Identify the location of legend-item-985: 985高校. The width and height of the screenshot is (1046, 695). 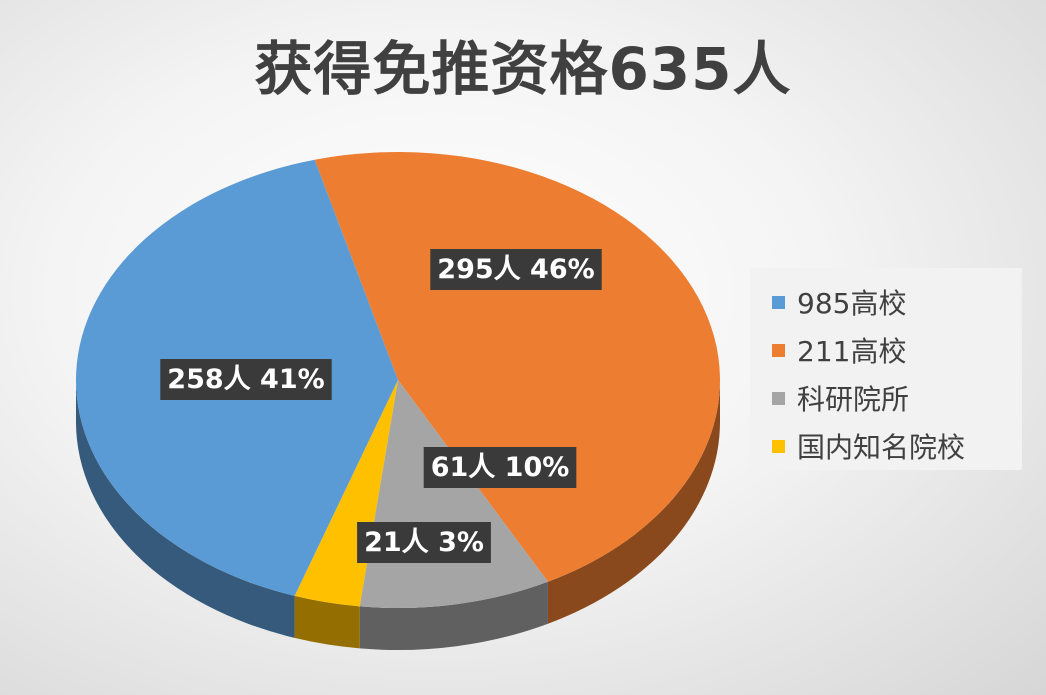
(897, 302).